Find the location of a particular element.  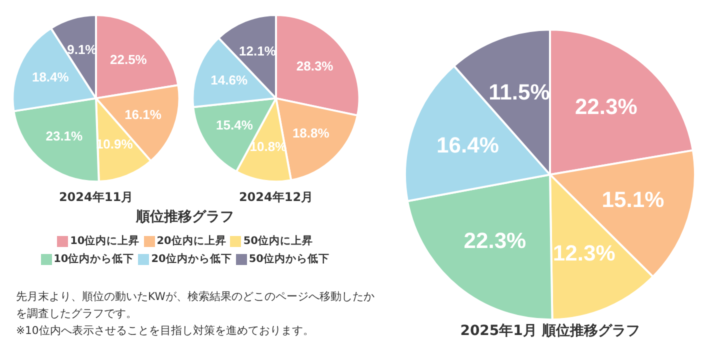

data-label: 16.1% is located at coordinates (143, 114).